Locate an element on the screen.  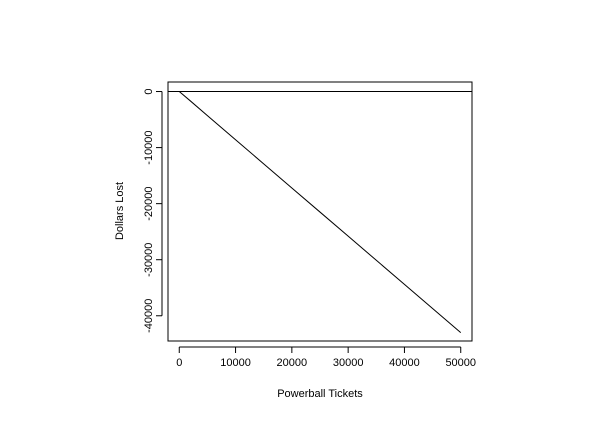
x-axis: 0 10000 20000 30000 40000 50000 is located at coordinates (326, 357).